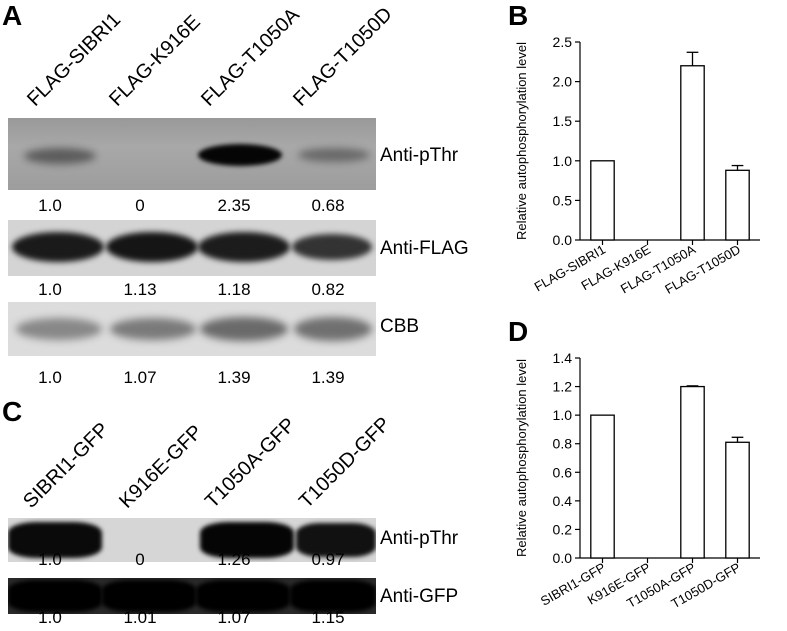  I want to click on quant-value: 1.01, so click(140, 617).